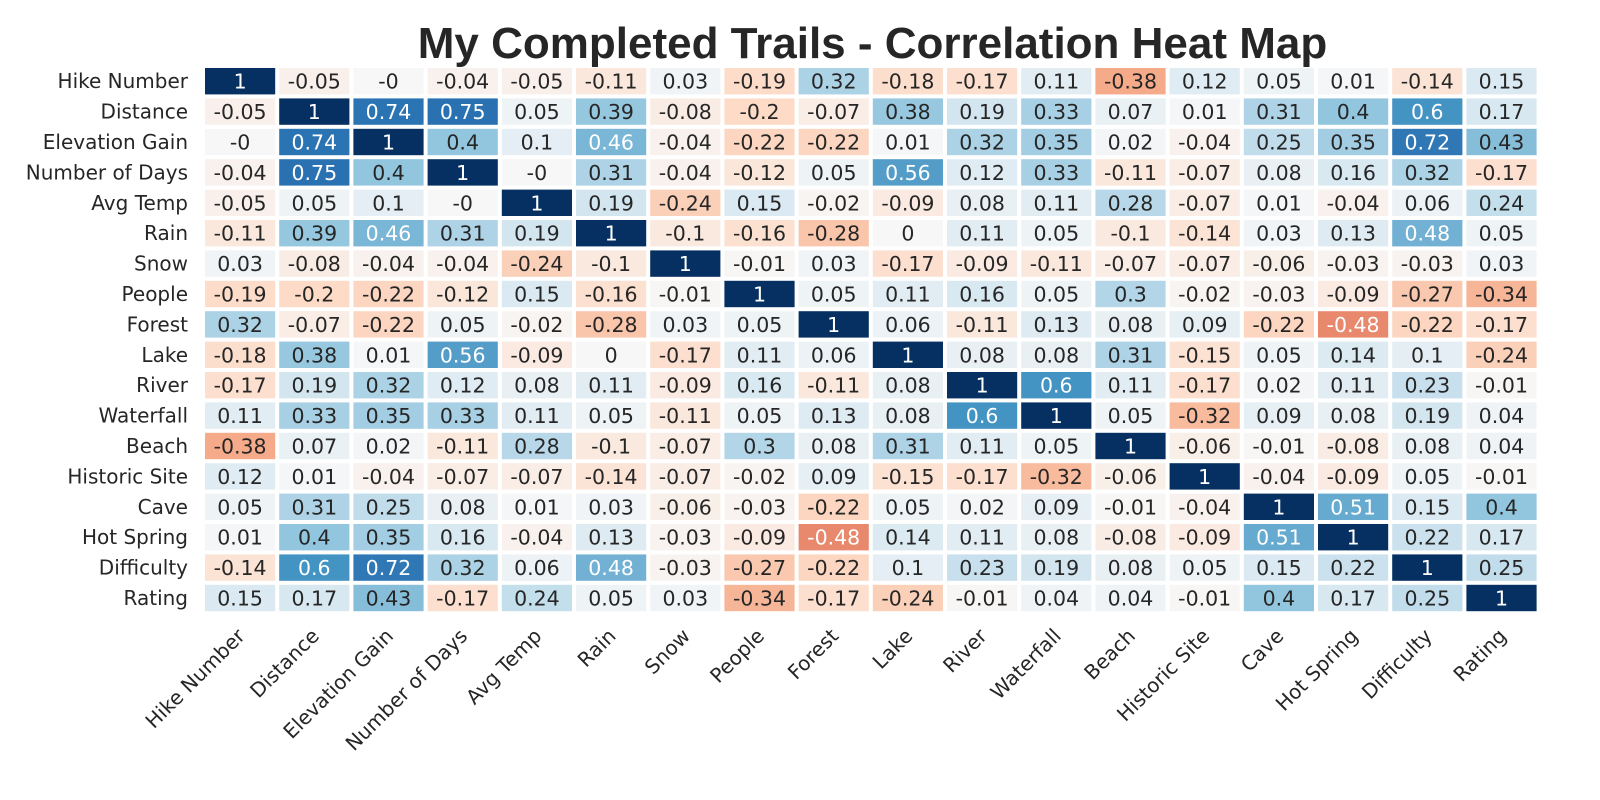 The width and height of the screenshot is (1600, 800). What do you see at coordinates (1056, 354) in the screenshot?
I see `heatmap-cell-lake-waterfall` at bounding box center [1056, 354].